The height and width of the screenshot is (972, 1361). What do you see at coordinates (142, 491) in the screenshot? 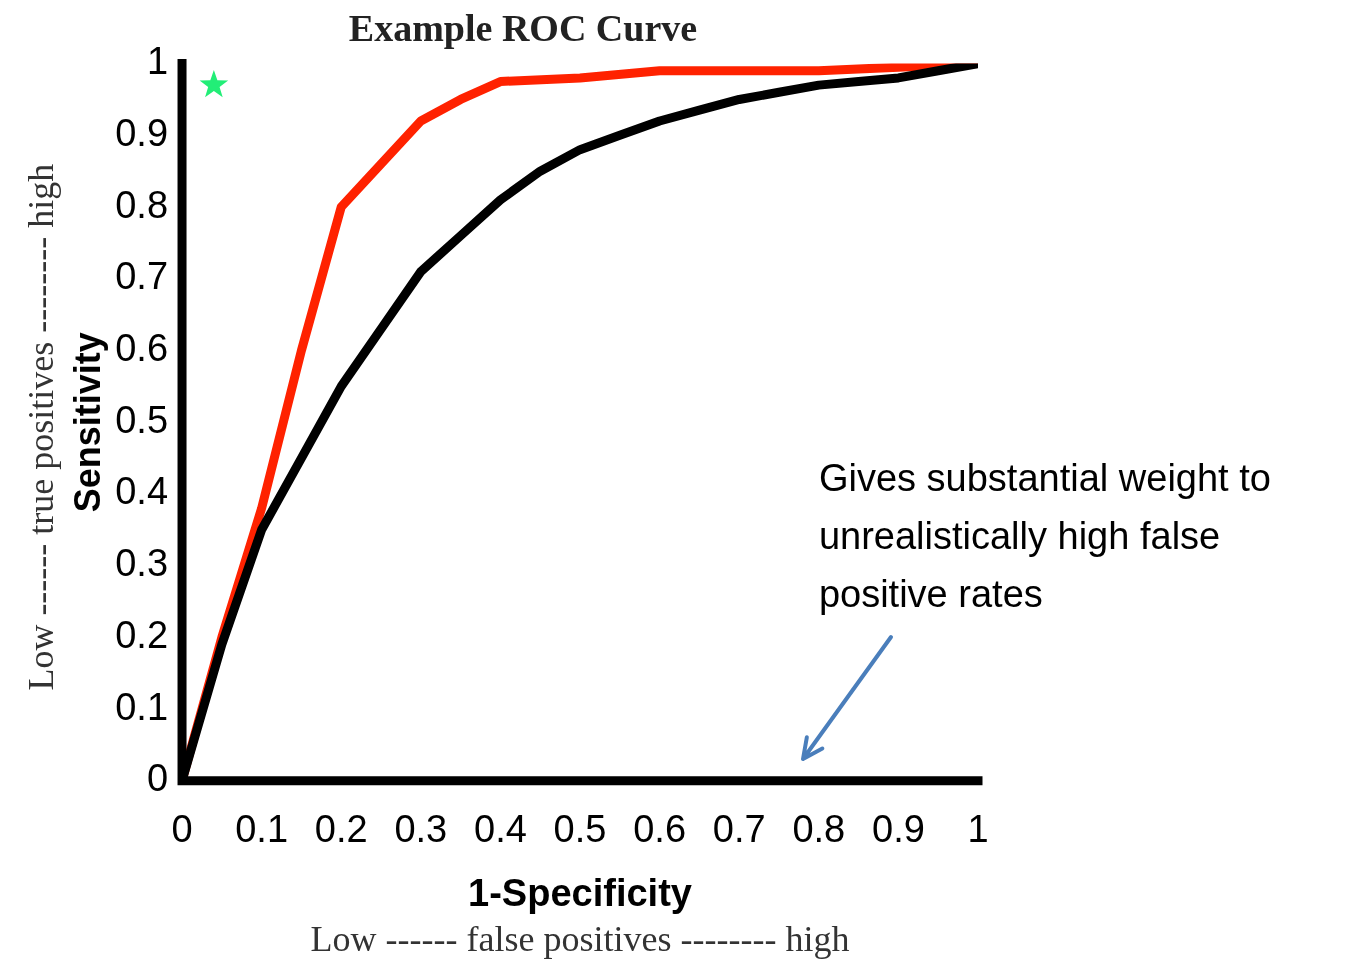
I see `y-tick-label: 0.4` at bounding box center [142, 491].